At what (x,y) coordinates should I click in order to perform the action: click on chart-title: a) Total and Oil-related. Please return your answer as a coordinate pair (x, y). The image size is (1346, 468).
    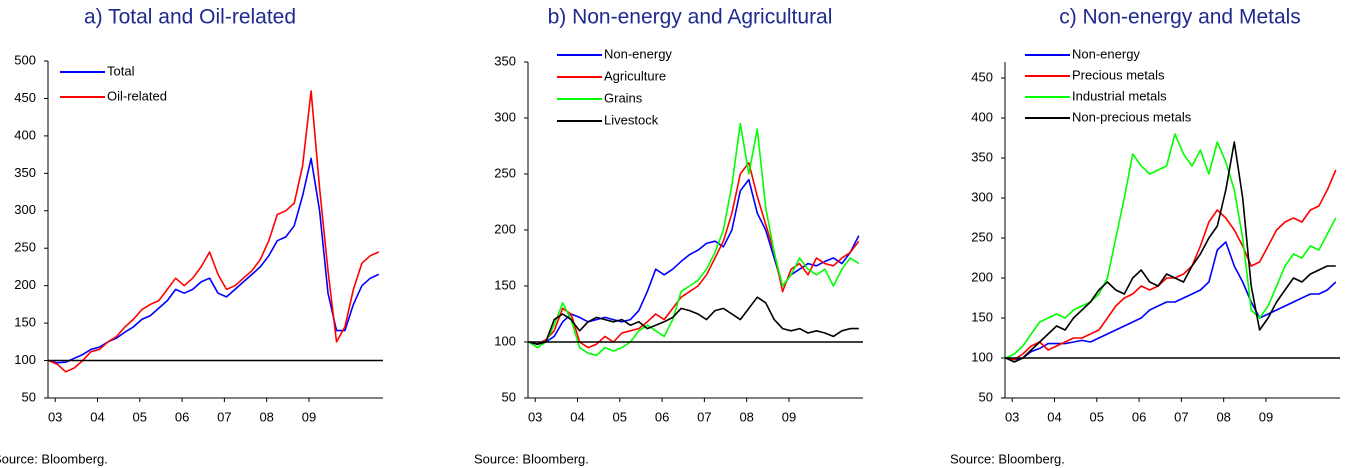
    Looking at the image, I should click on (190, 17).